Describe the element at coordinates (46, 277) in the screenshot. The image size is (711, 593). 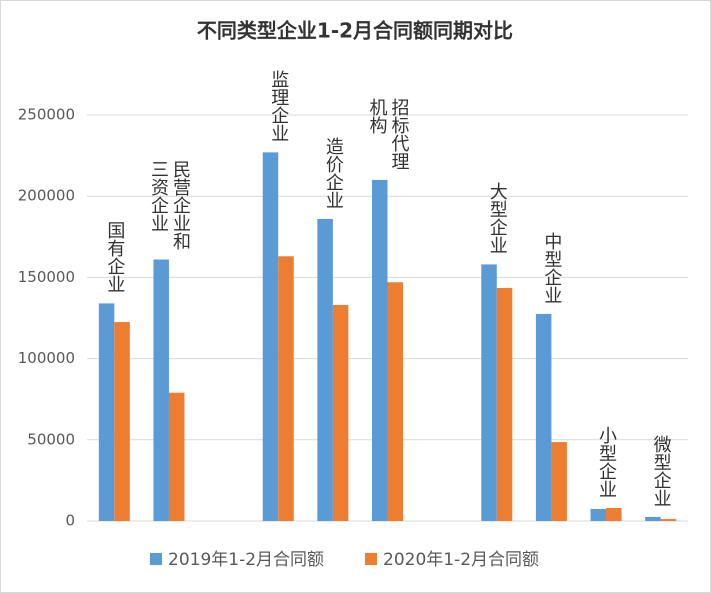
I see `y-tick-label: 150000` at that location.